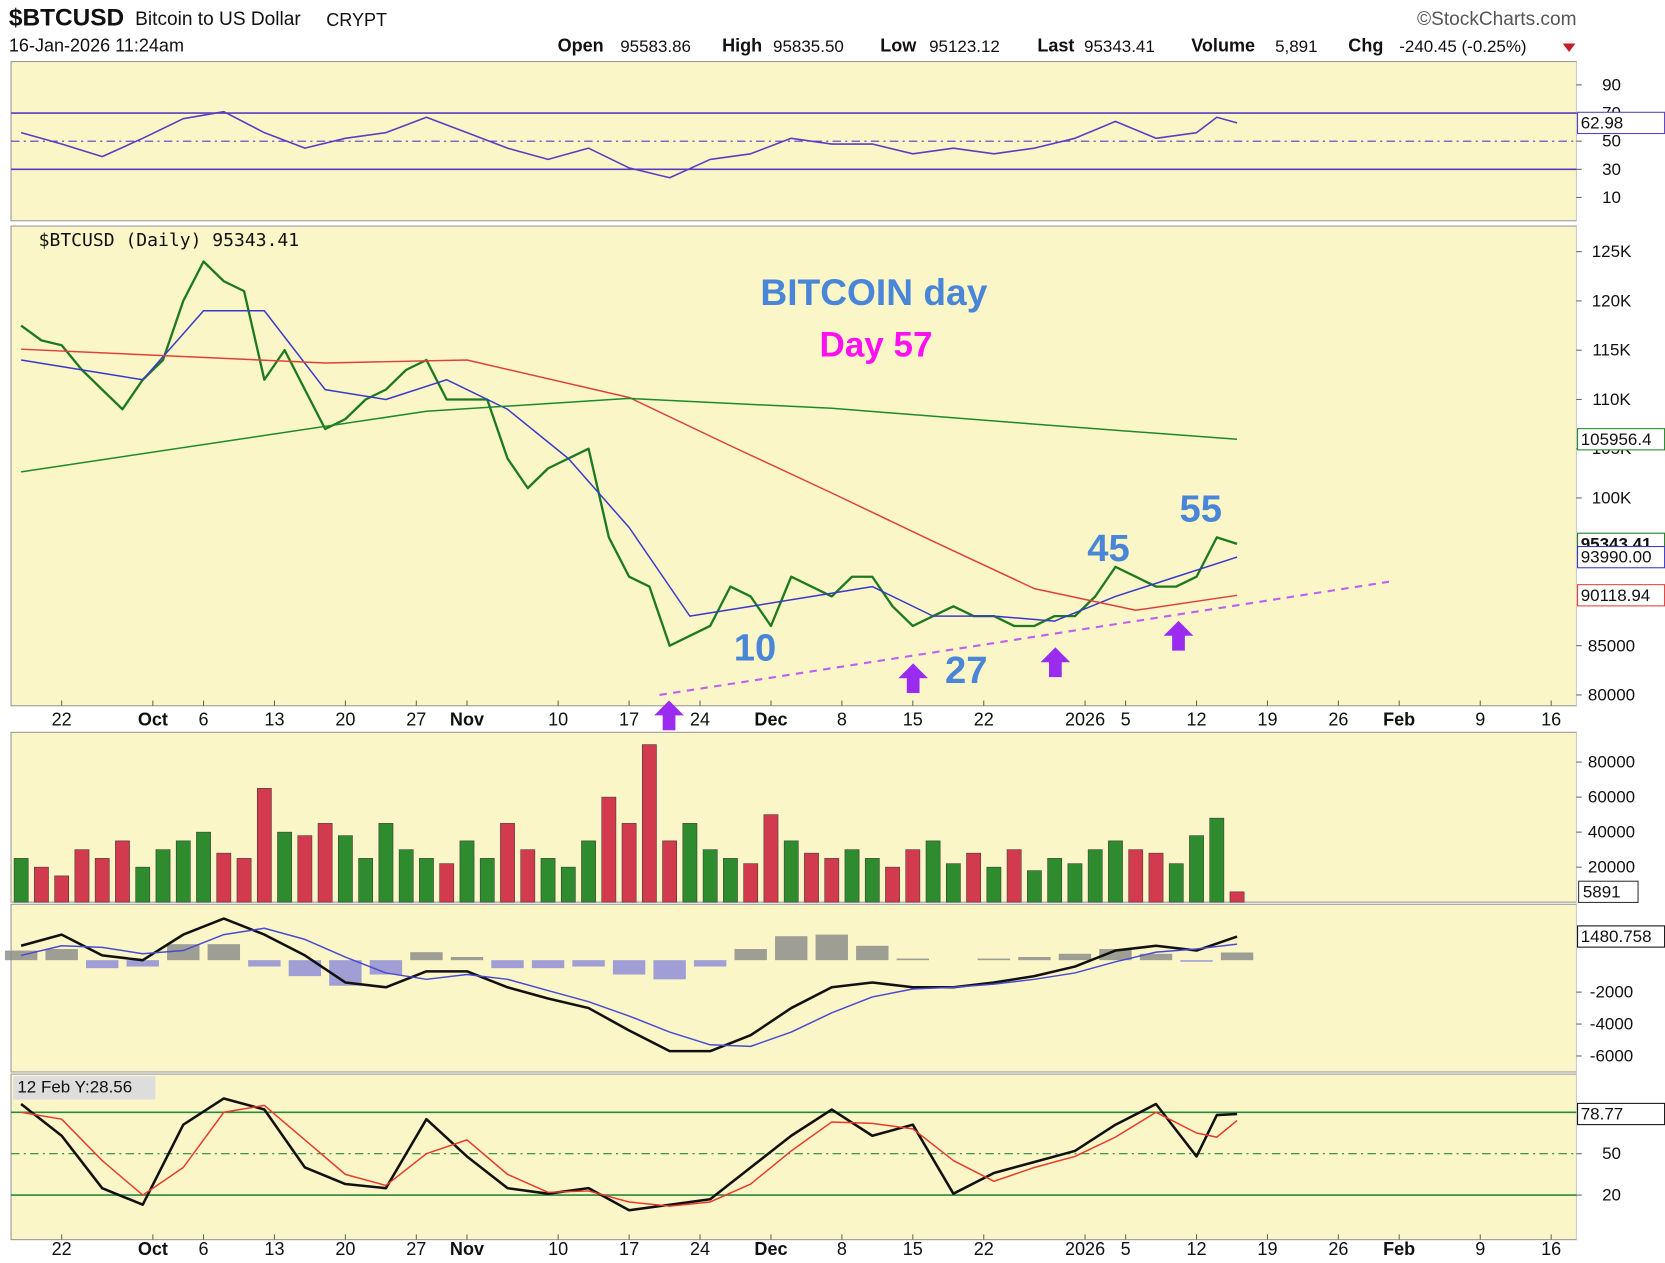  Describe the element at coordinates (1055, 45) in the screenshot. I see `last-label: Last` at that location.